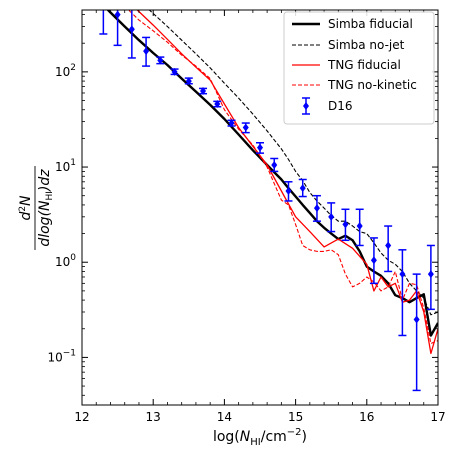 This screenshot has height=454, width=457. What do you see at coordinates (65, 166) in the screenshot?
I see `y-tick-label: 10¹` at bounding box center [65, 166].